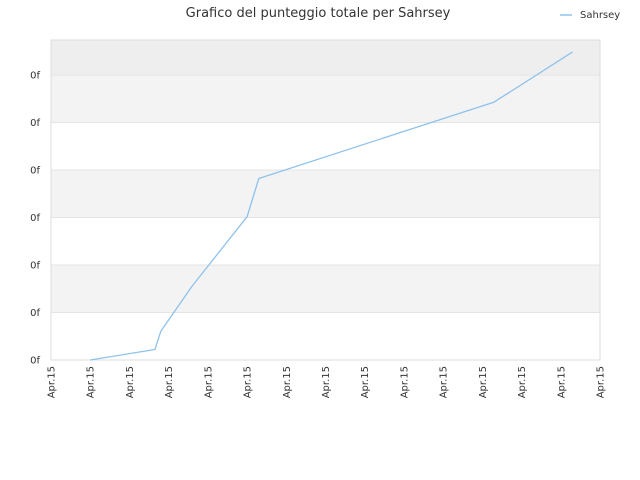 The width and height of the screenshot is (640, 480). What do you see at coordinates (318, 13) in the screenshot?
I see `chart-title: Grafico del punteggio totale per Sahrsey` at bounding box center [318, 13].